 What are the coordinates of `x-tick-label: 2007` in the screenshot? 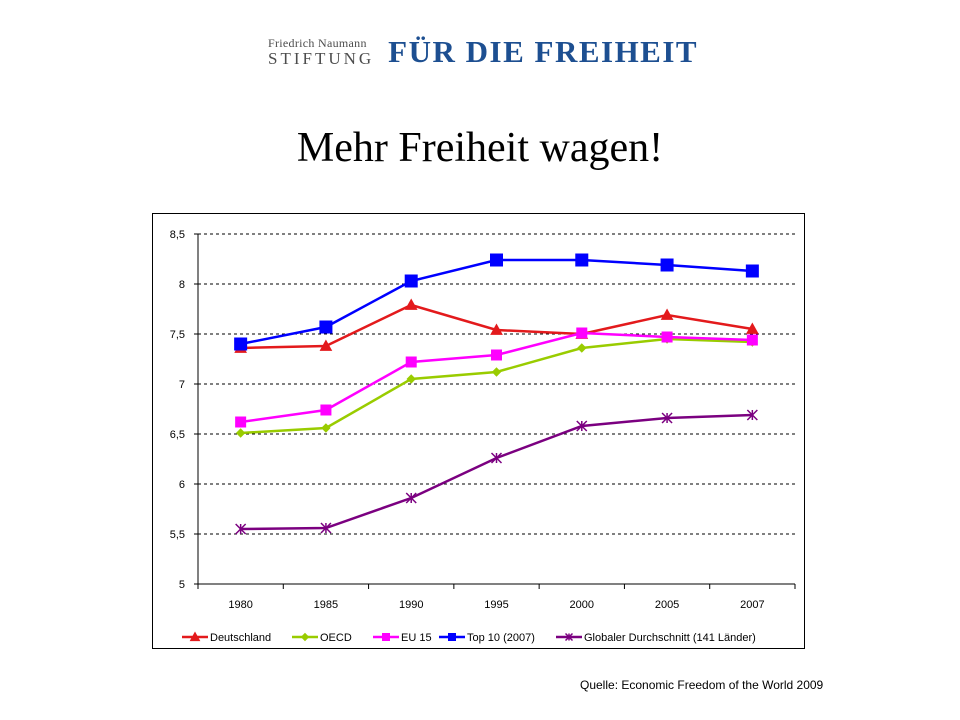 It's located at (752, 605).